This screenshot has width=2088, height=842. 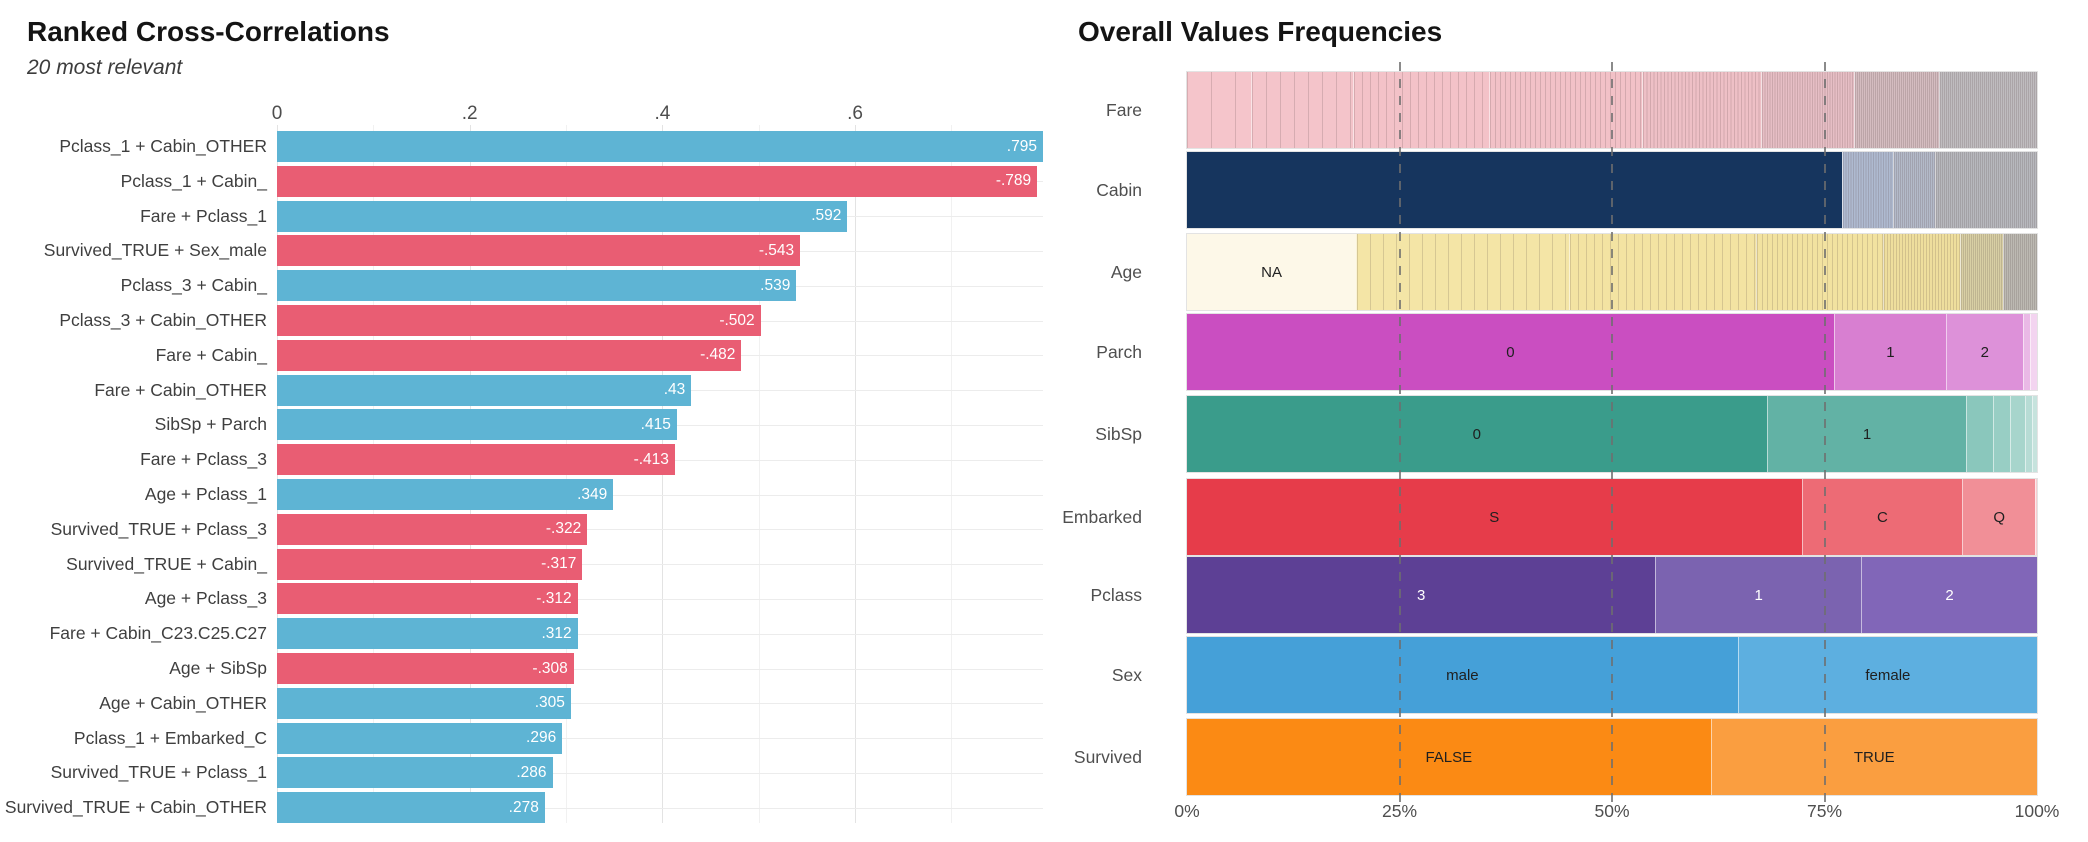 What do you see at coordinates (158, 528) in the screenshot?
I see `correlation-pair-label: Survived_TRUE + Pclass_3` at bounding box center [158, 528].